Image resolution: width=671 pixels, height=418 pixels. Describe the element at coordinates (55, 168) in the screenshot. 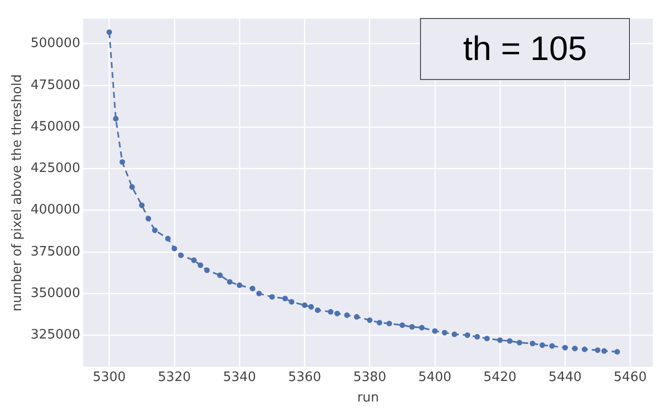

I see `y-tick-label: 425000` at that location.